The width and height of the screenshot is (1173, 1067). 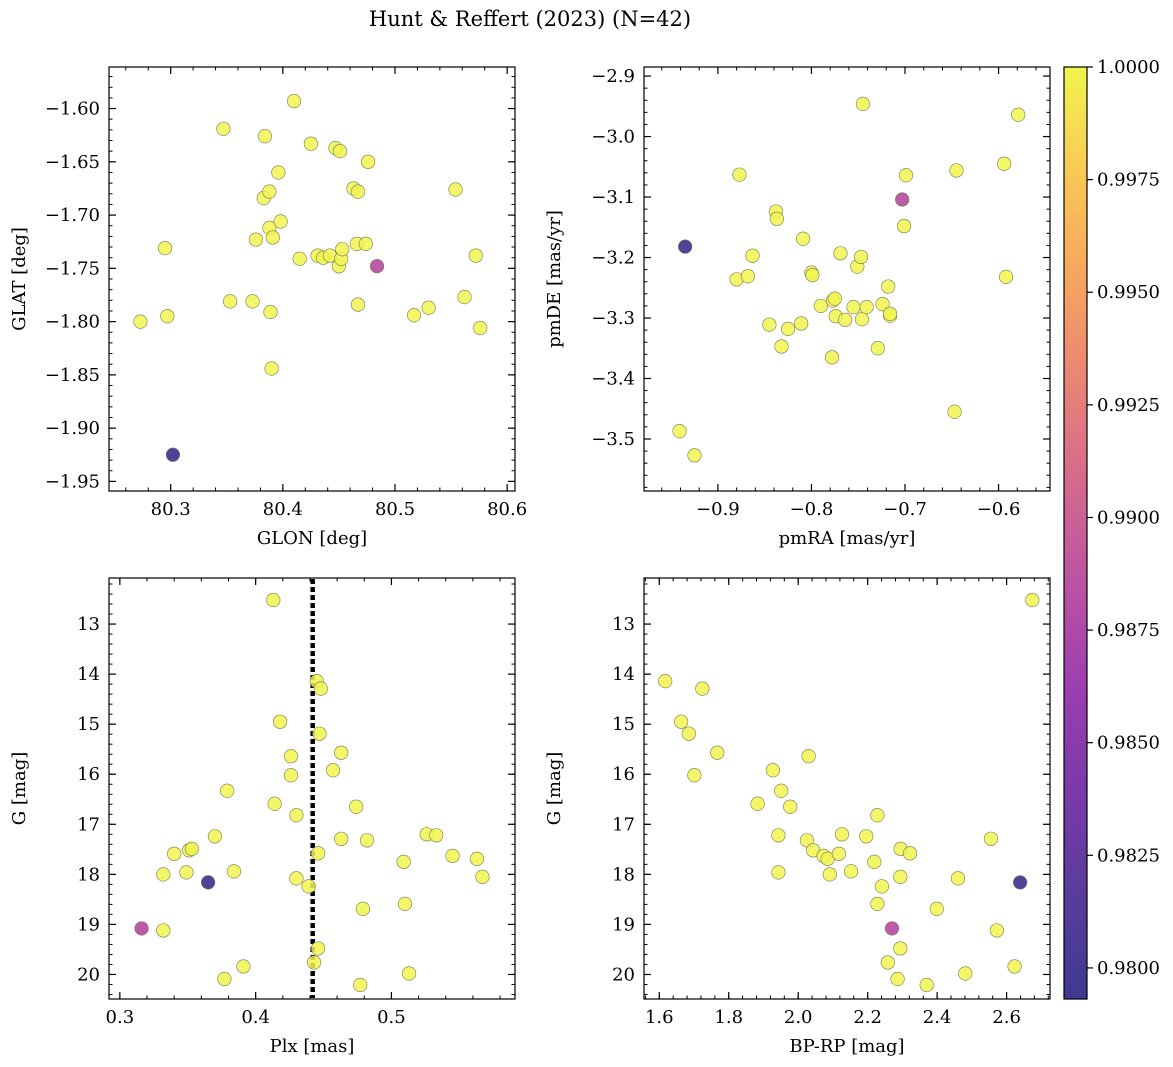 What do you see at coordinates (255, 1017) in the screenshot?
I see `x-tick-label: 0.4` at bounding box center [255, 1017].